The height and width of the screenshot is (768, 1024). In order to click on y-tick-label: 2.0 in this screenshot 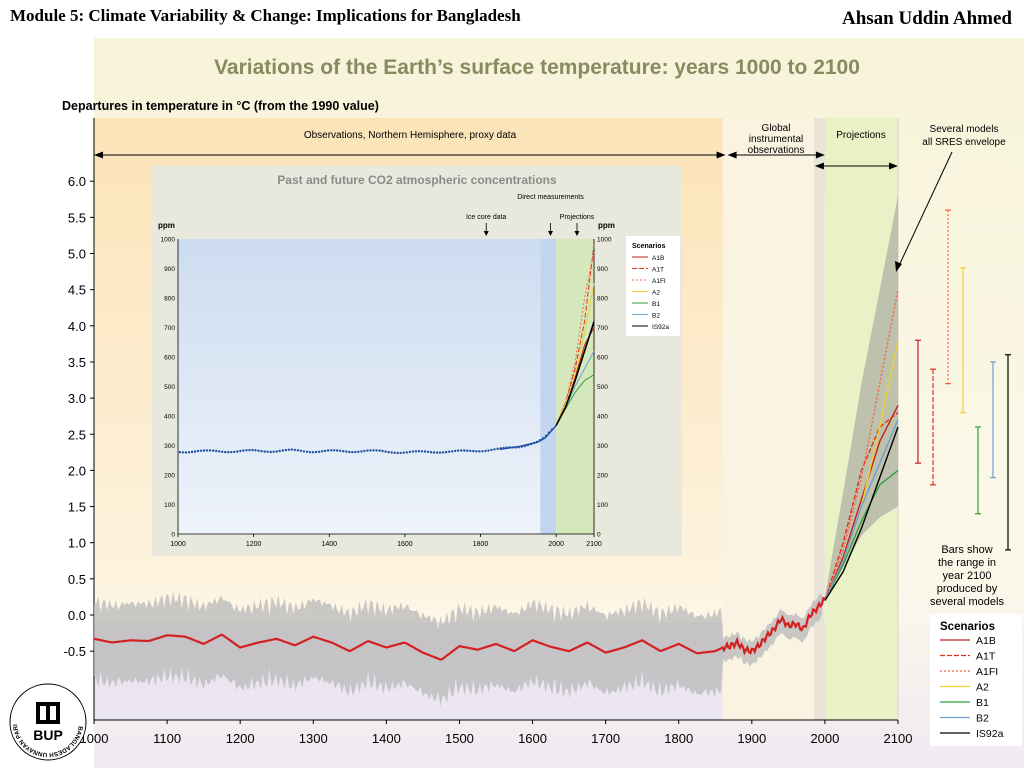, I will do `click(77, 470)`.